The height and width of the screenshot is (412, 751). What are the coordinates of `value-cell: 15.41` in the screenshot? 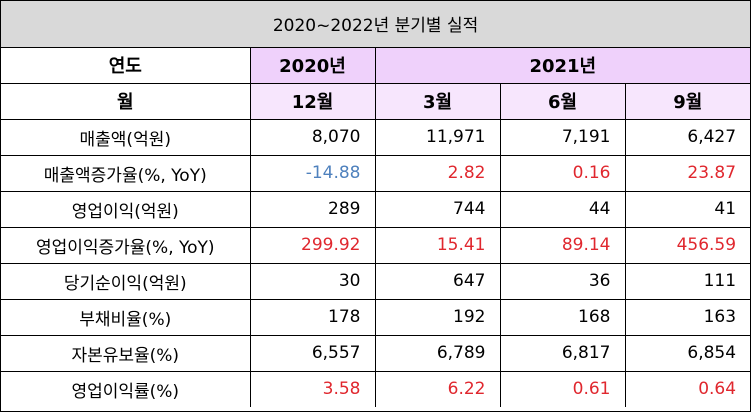 It's located at (437, 245).